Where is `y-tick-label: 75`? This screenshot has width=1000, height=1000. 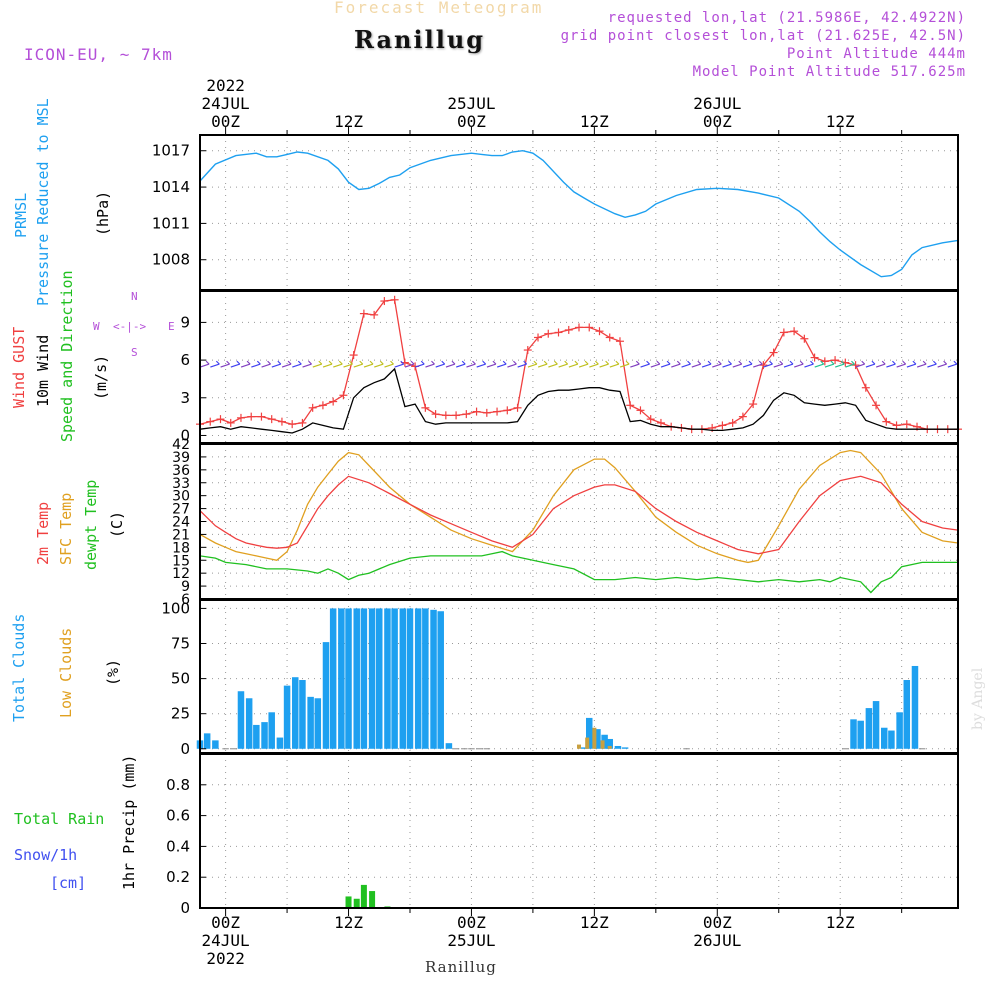 y-tick-label: 75 is located at coordinates (180, 644).